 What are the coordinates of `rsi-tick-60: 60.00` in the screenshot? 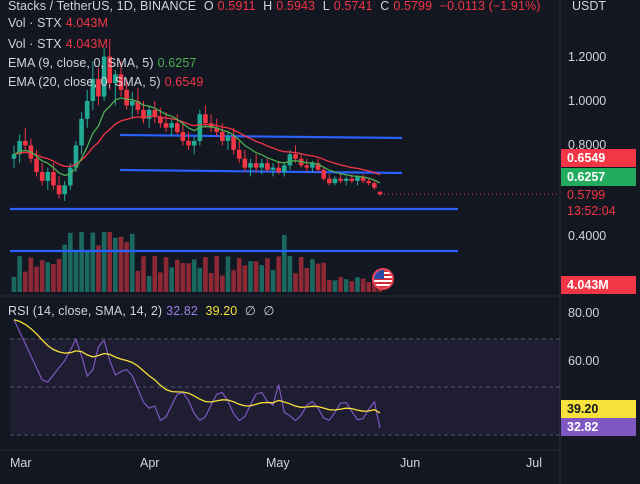 It's located at (584, 361).